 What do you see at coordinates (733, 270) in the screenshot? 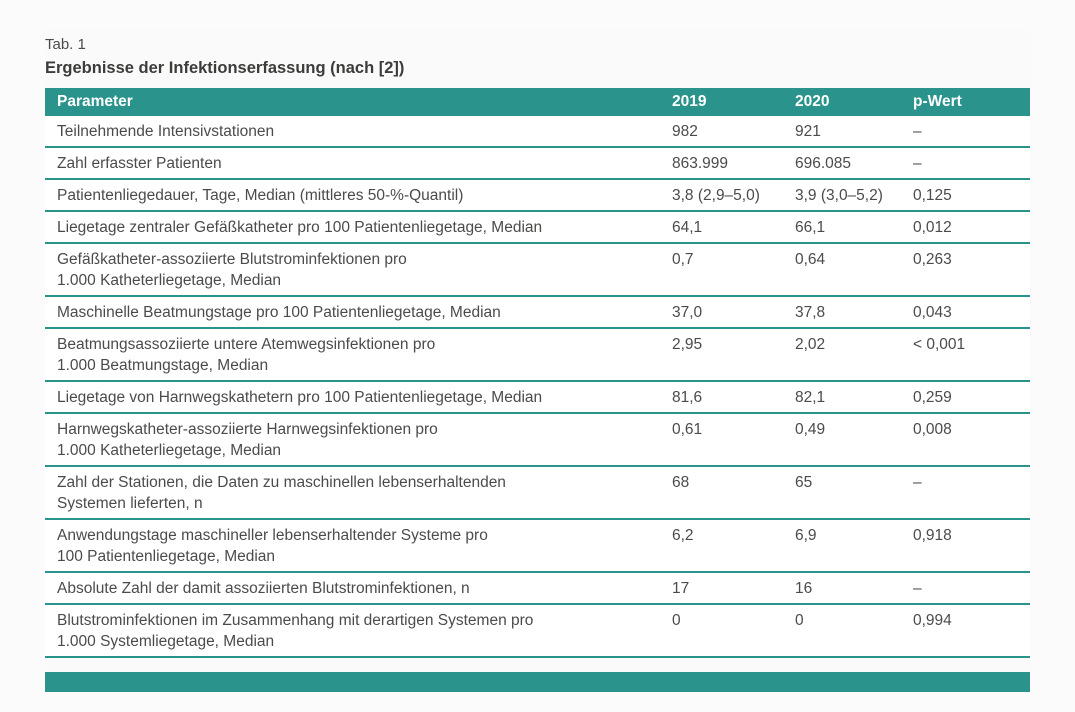
I see `row-value-2019: 0,7` at bounding box center [733, 270].